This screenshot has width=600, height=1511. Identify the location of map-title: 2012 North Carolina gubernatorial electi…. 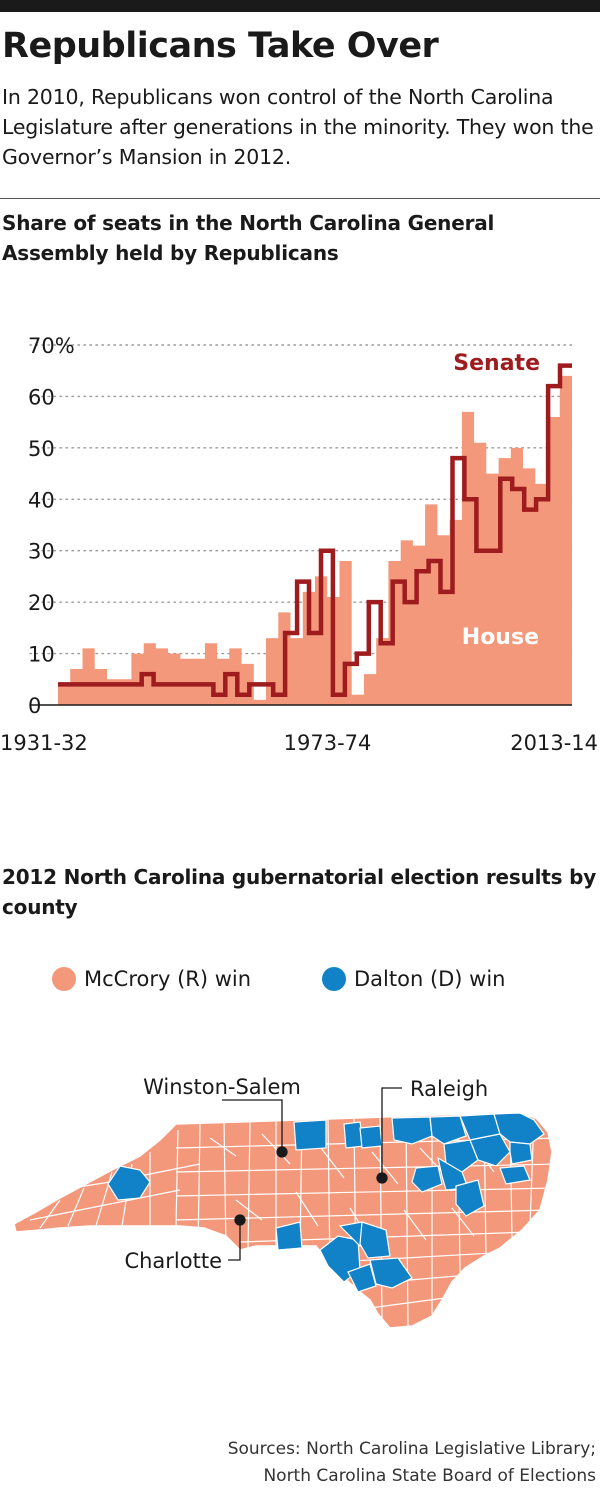
(299, 892).